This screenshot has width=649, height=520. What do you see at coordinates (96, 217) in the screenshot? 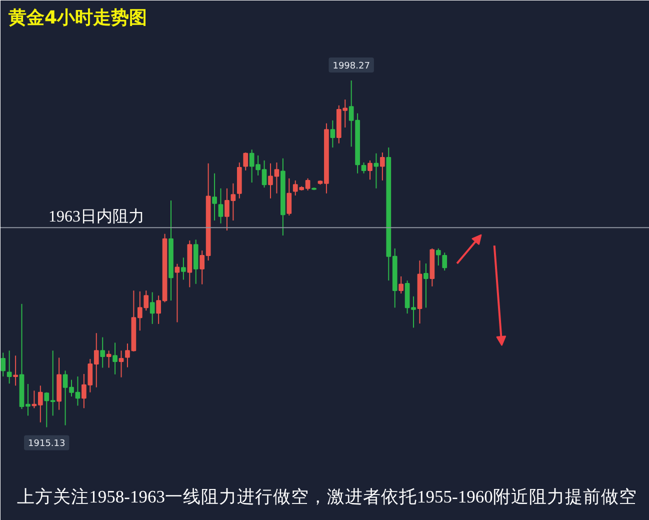
I see `ref-line-label: 1963日内阻力` at bounding box center [96, 217].